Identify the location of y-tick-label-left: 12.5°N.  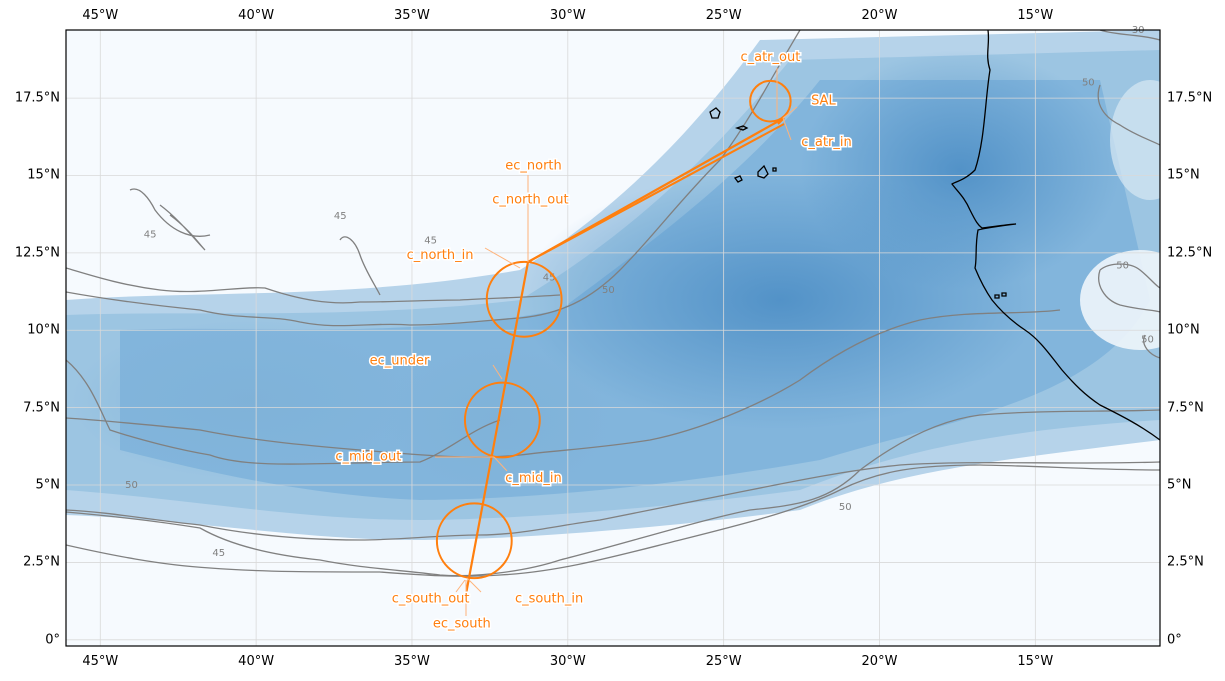
(37, 253).